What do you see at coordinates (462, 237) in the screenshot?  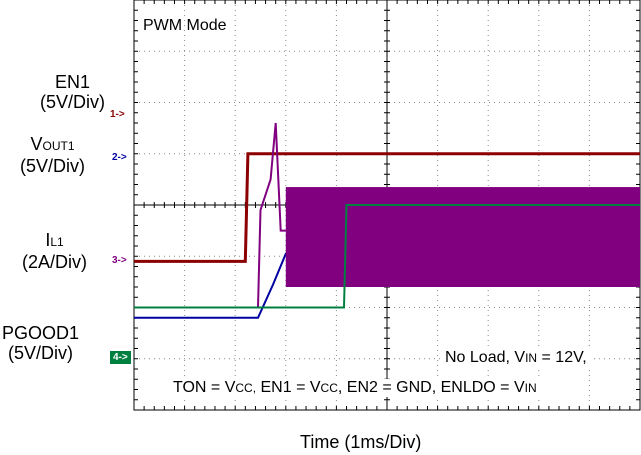 I see `trace-IL1-envelope` at bounding box center [462, 237].